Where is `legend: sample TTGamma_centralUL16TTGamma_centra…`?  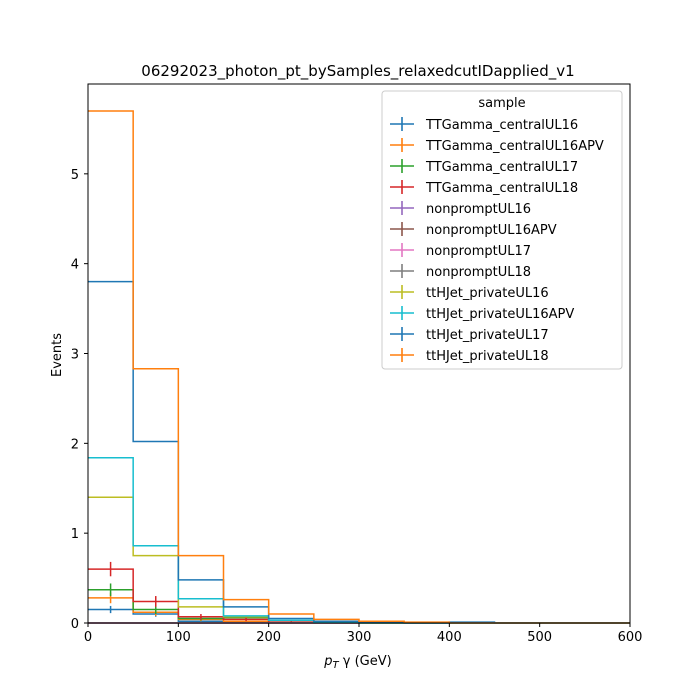
legend: sample TTGamma_centralUL16TTGamma_centra… is located at coordinates (502, 230).